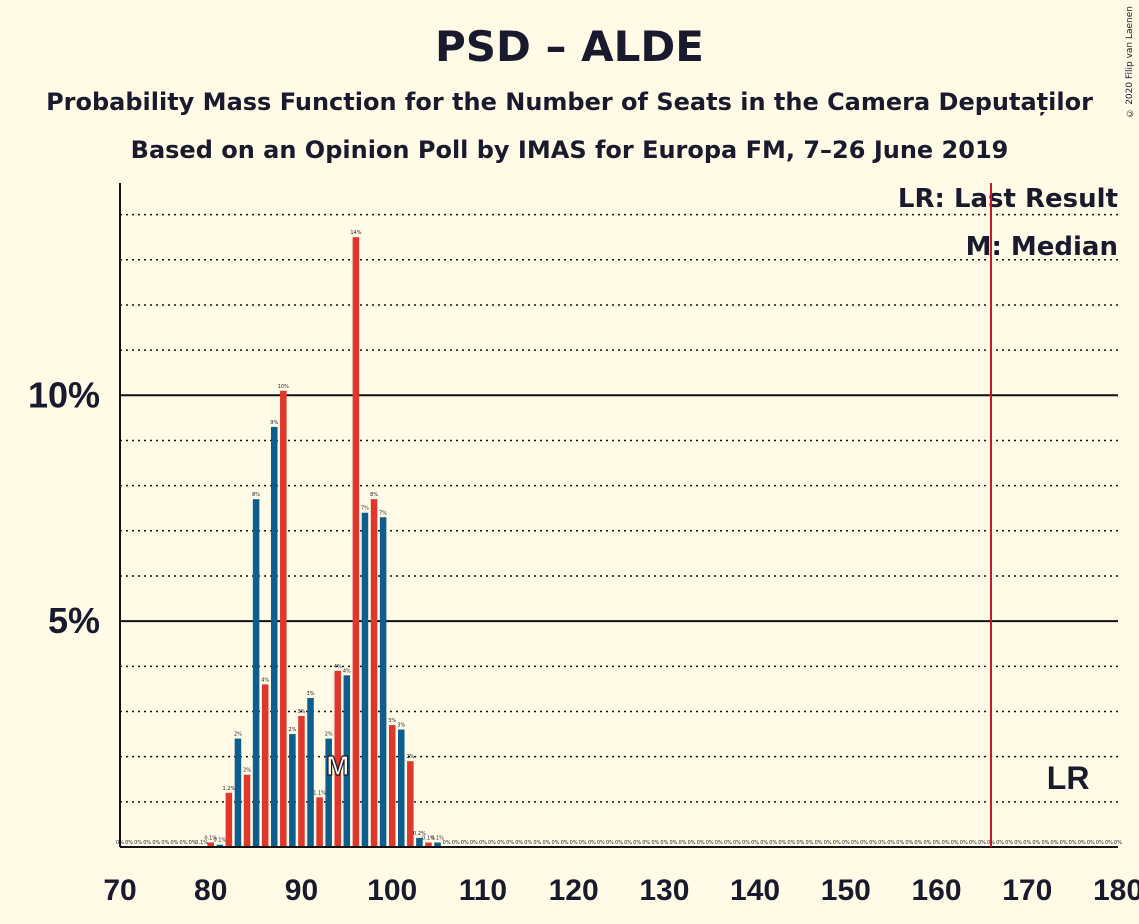  What do you see at coordinates (319, 793) in the screenshot?
I see `bar-label: 1.1%` at bounding box center [319, 793].